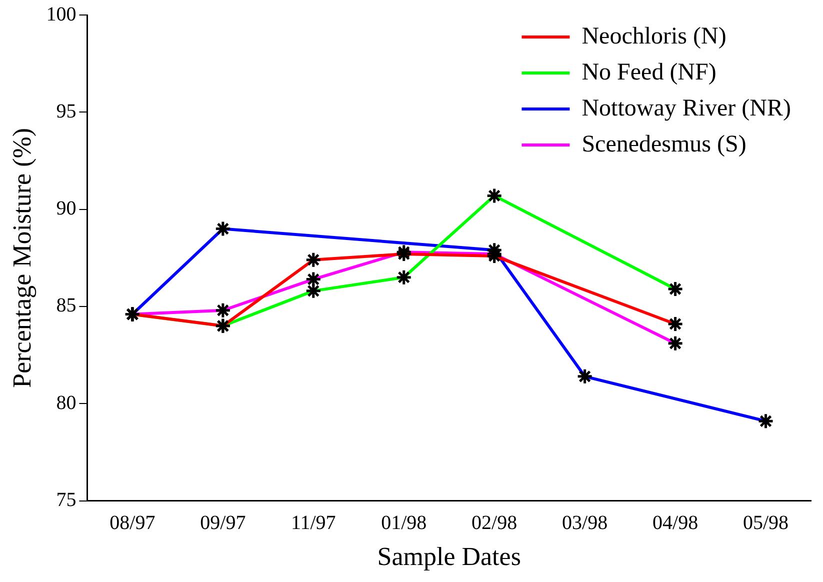  What do you see at coordinates (66, 111) in the screenshot?
I see `y-tick-label: 95` at bounding box center [66, 111].